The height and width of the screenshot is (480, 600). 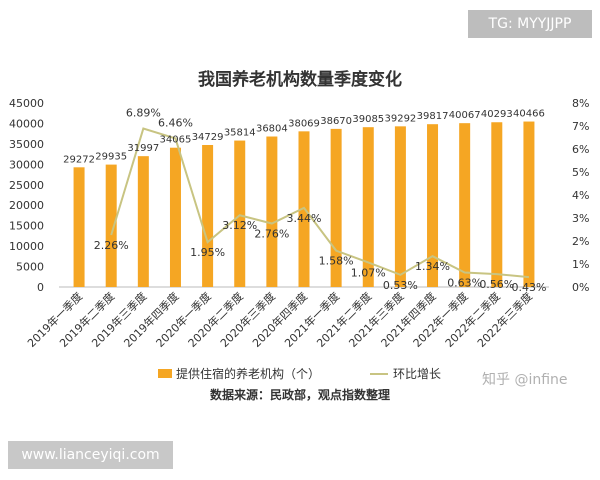 What do you see at coordinates (433, 116) in the screenshot?
I see `bar-value-label: 39817` at bounding box center [433, 116].